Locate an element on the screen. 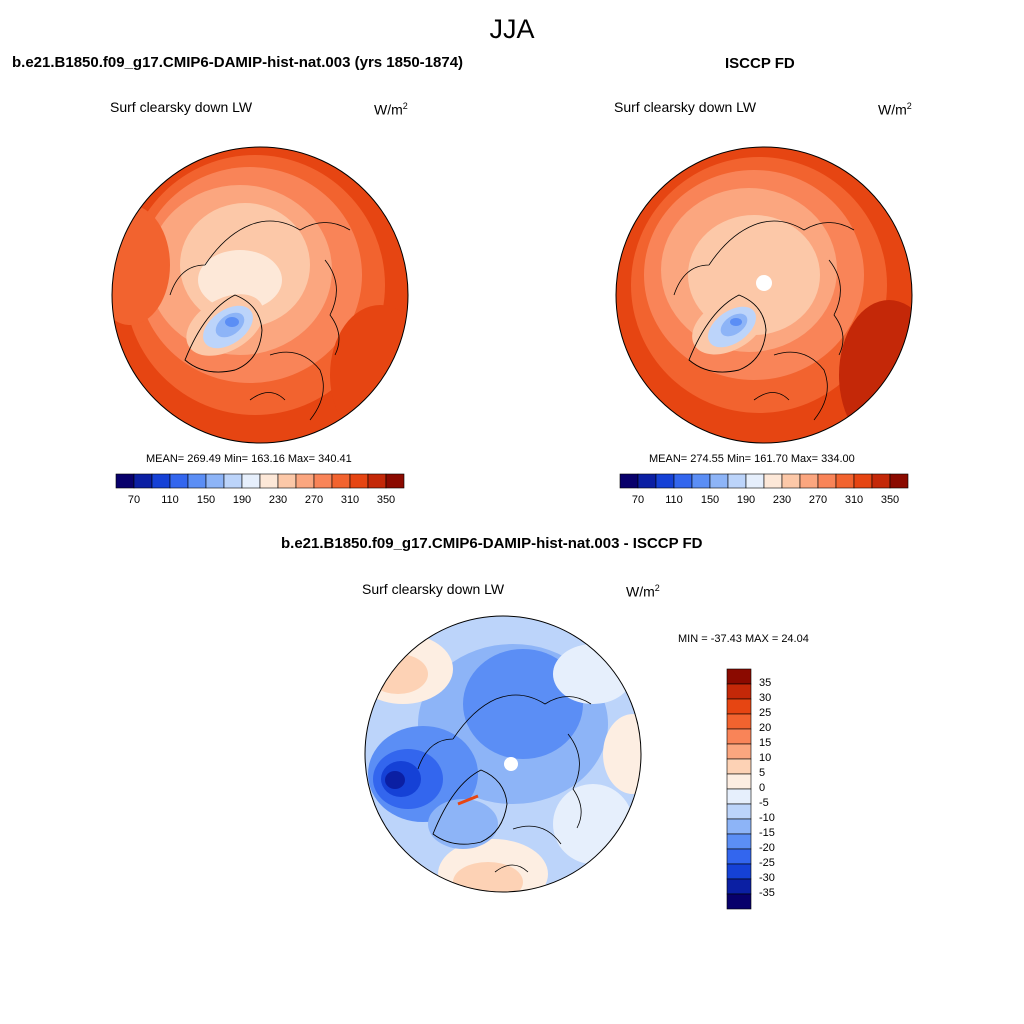  obs-colorbar-labels: 70 110 150 190 230 270 310 350 is located at coordinates (764, 501).